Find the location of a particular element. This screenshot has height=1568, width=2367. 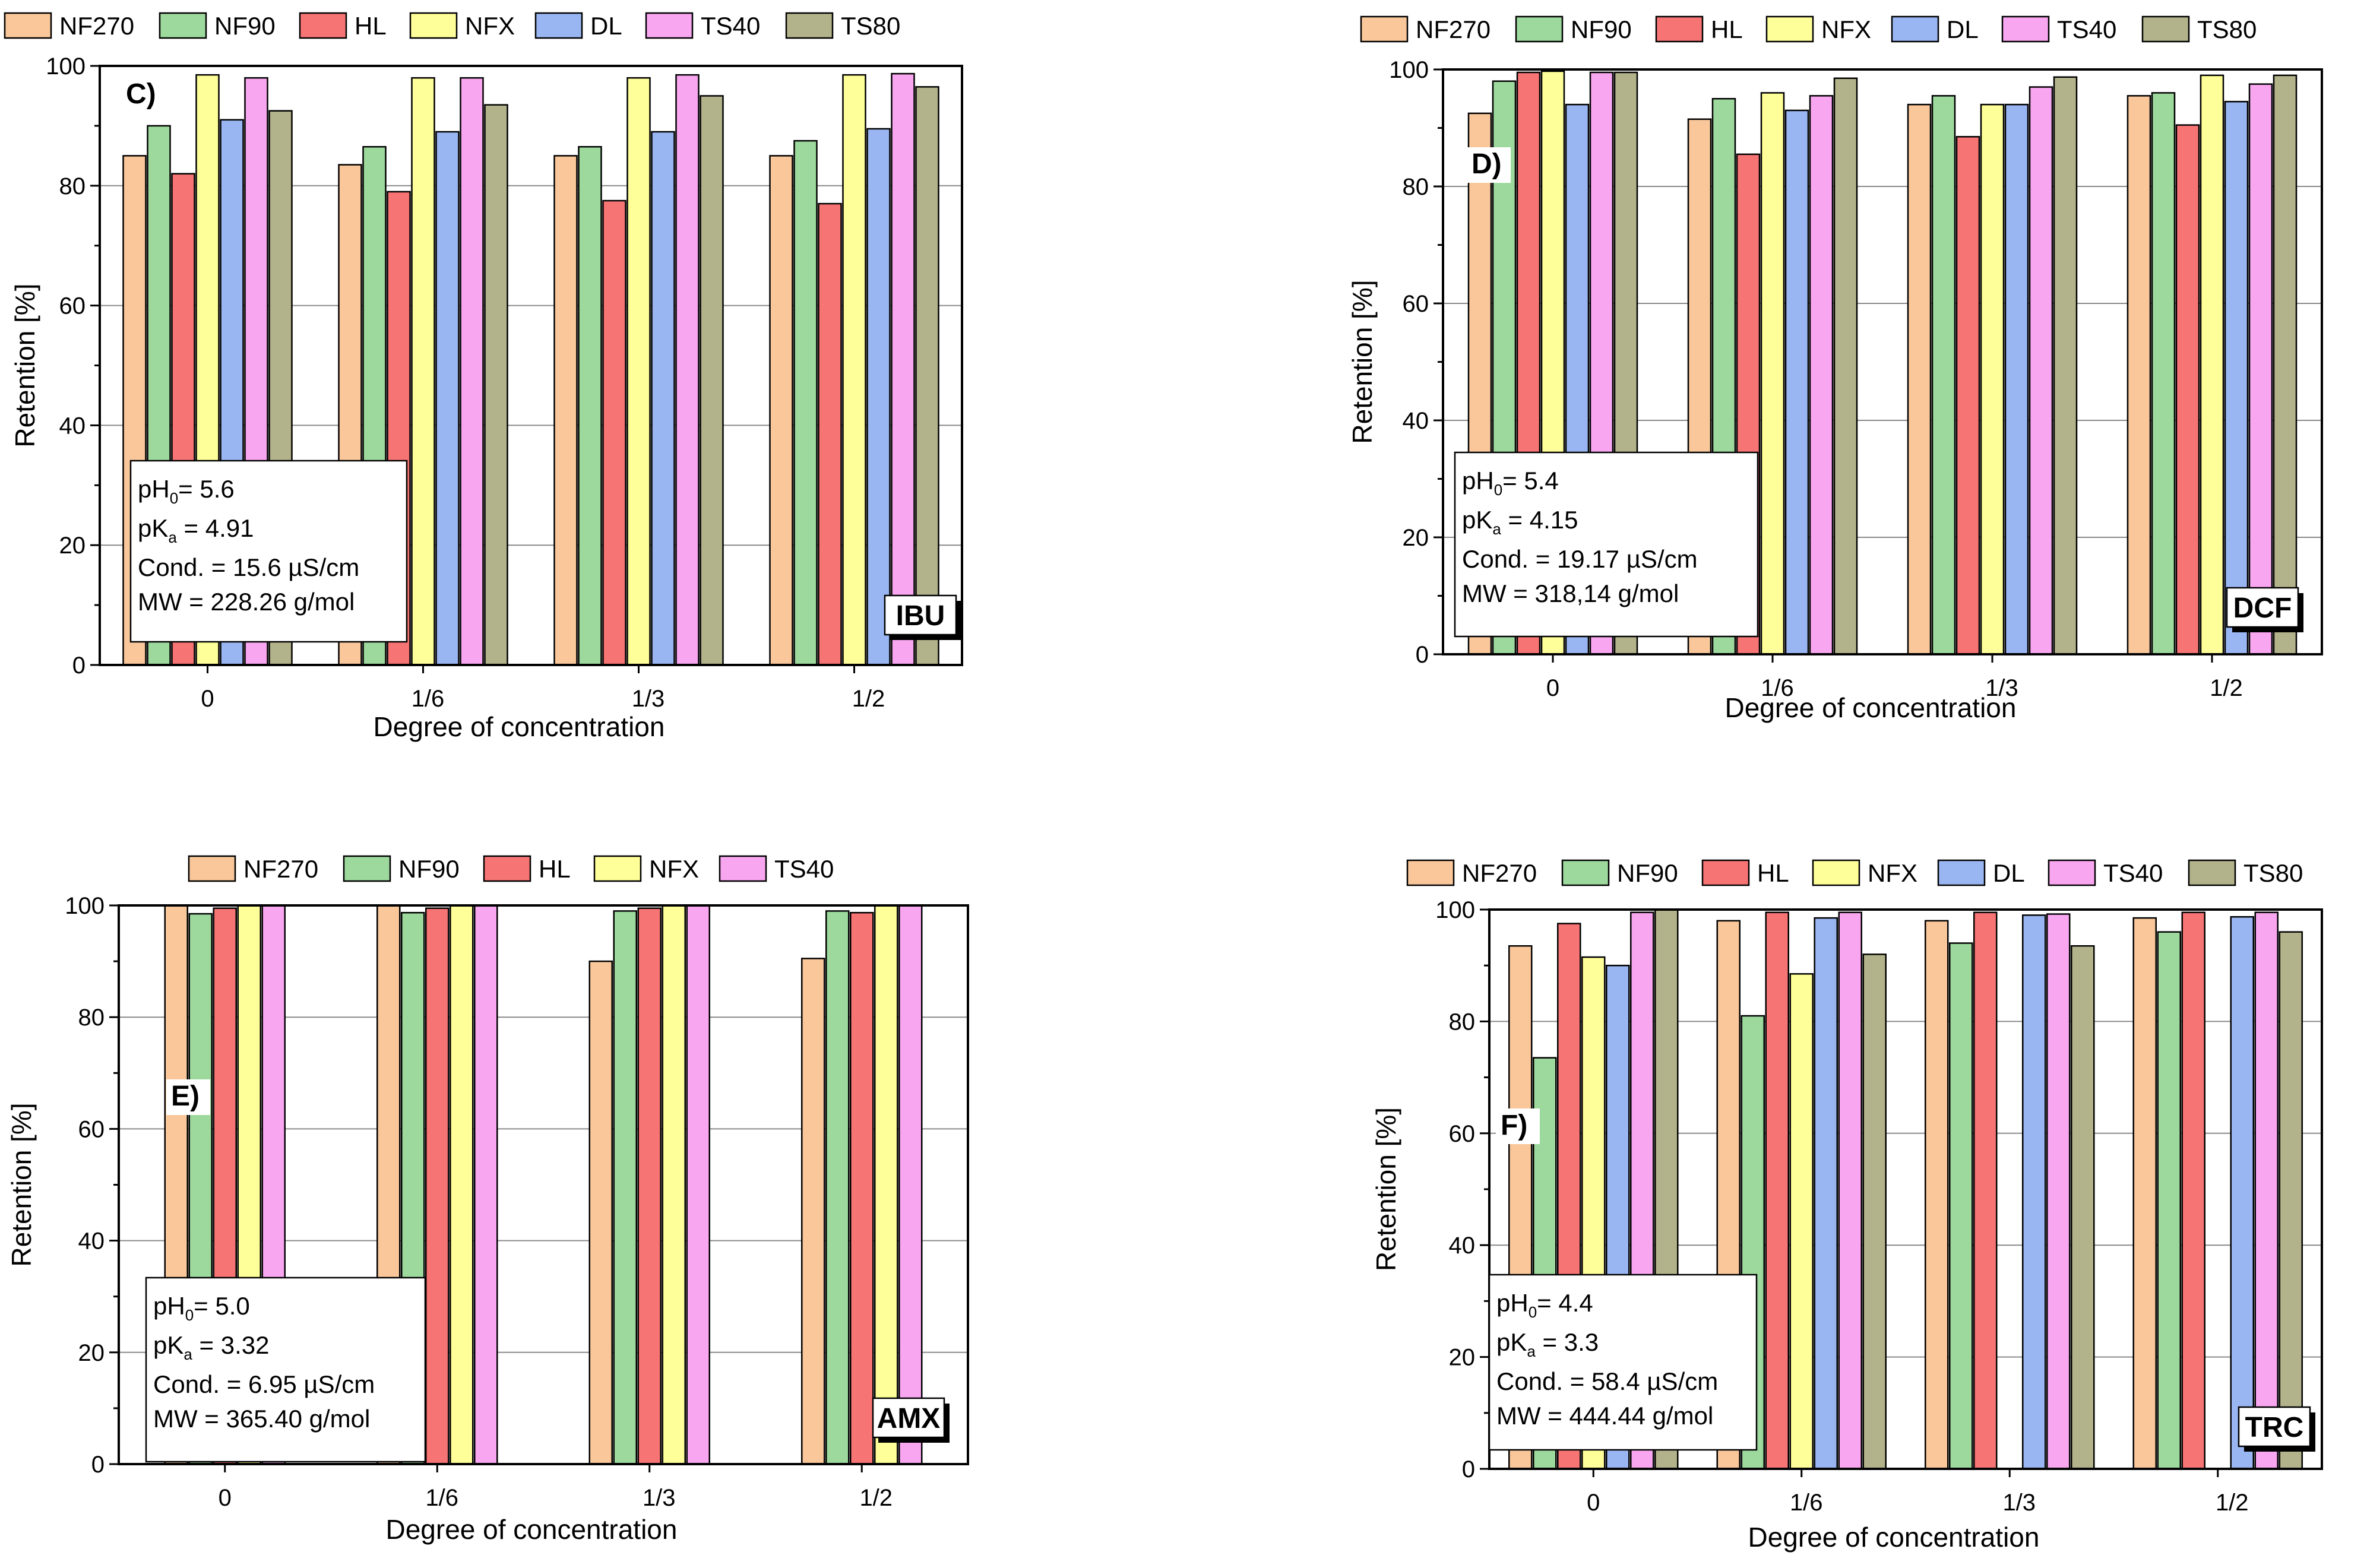

legend-label-nfx: NFX is located at coordinates (1892, 873).